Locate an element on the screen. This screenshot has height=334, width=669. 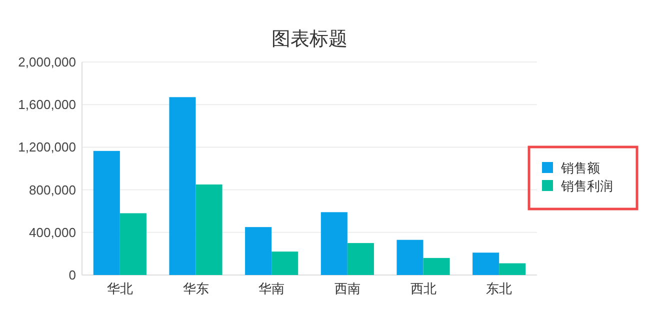
y-tick-label: 800,000 is located at coordinates (52, 190).